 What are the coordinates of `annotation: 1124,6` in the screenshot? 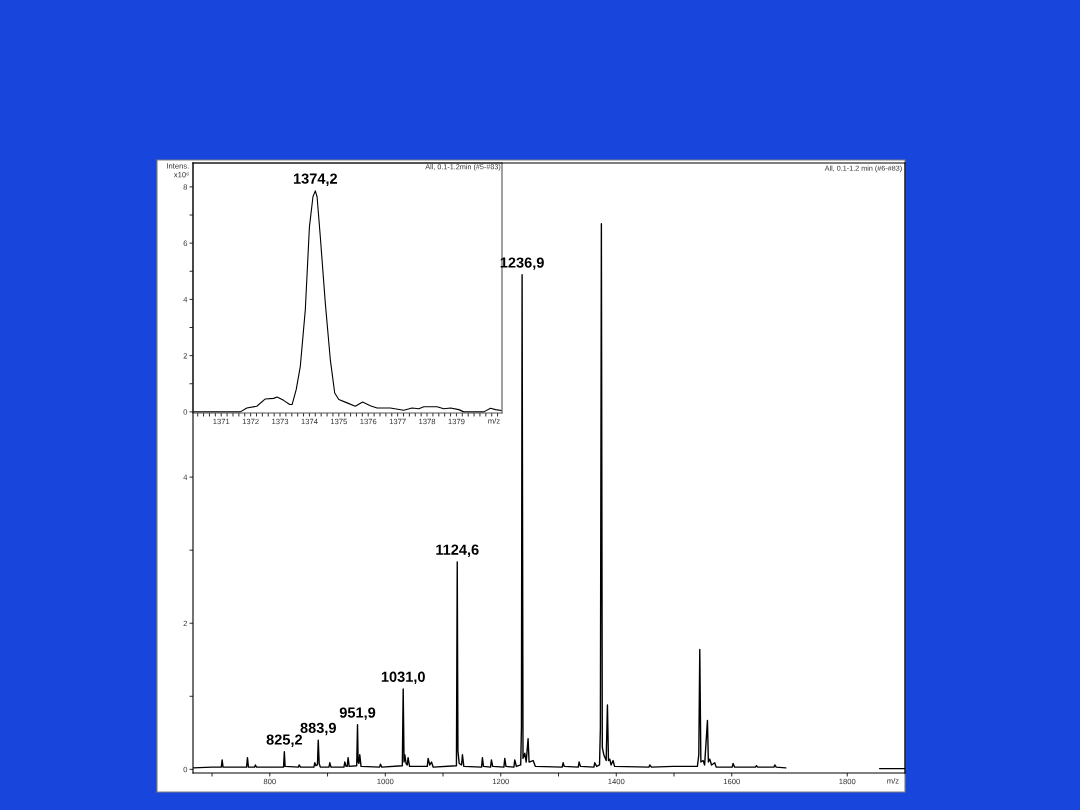 It's located at (457, 550).